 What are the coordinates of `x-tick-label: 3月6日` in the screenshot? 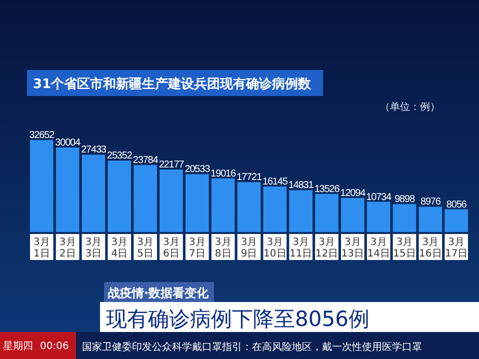 It's located at (171, 248).